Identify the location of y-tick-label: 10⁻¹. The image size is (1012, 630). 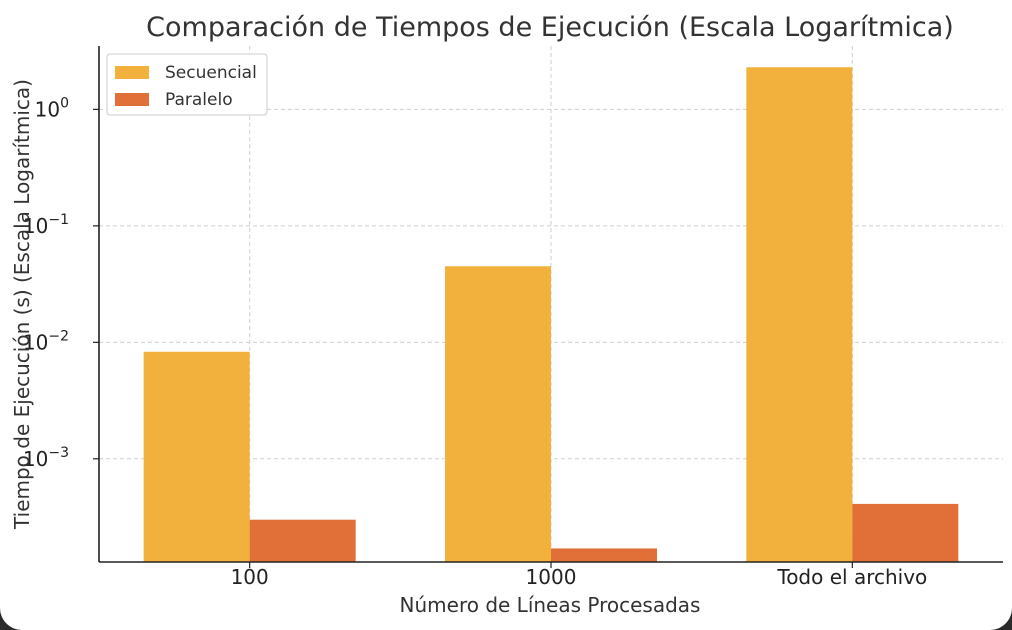
(46, 225).